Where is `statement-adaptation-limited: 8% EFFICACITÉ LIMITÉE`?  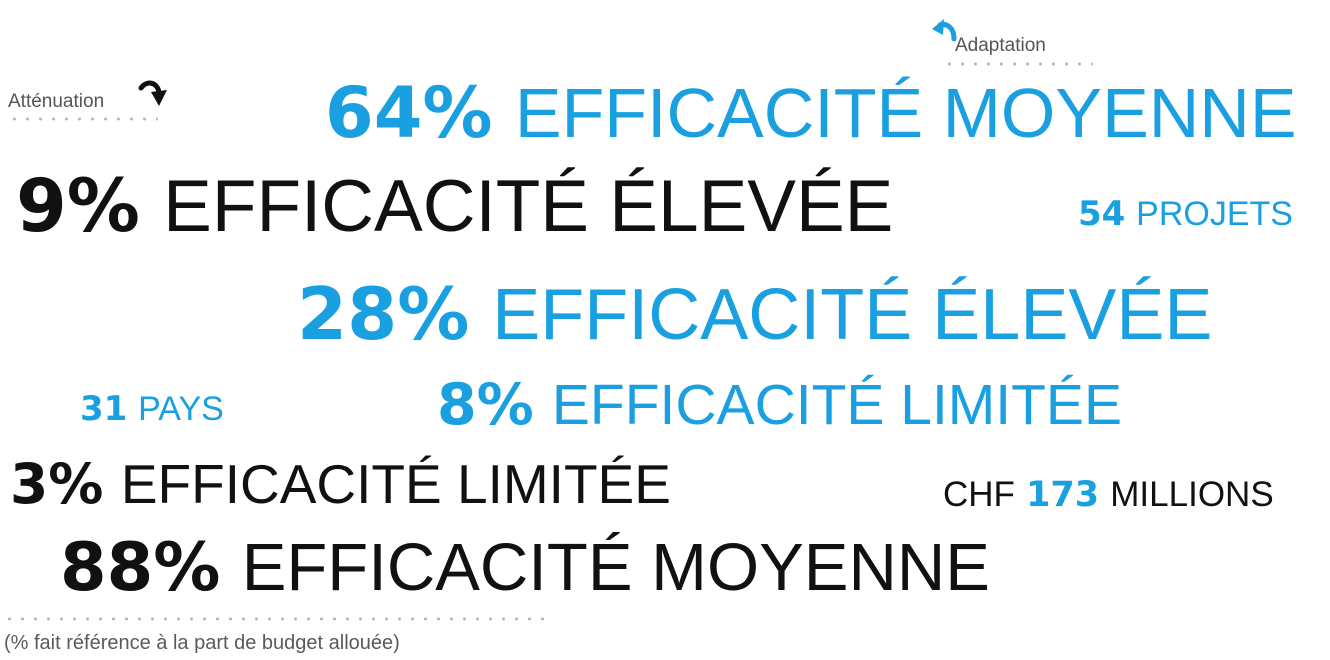
statement-adaptation-limited: 8% EFFICACITÉ LIMITÉE is located at coordinates (779, 405).